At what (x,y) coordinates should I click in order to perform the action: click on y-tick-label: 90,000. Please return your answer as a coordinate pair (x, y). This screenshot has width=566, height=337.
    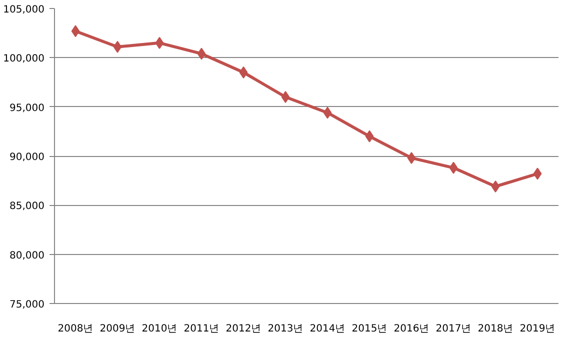
    Looking at the image, I should click on (27, 157).